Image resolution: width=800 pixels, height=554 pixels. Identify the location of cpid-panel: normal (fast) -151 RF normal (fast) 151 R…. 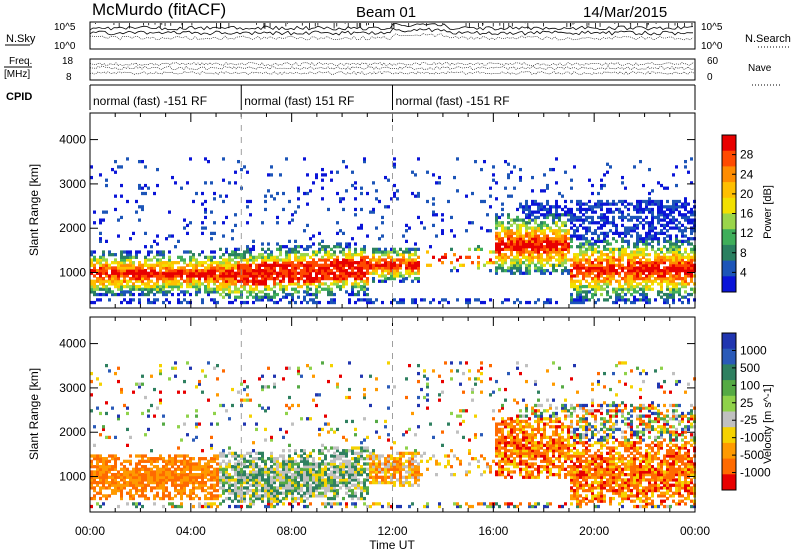
(392, 97).